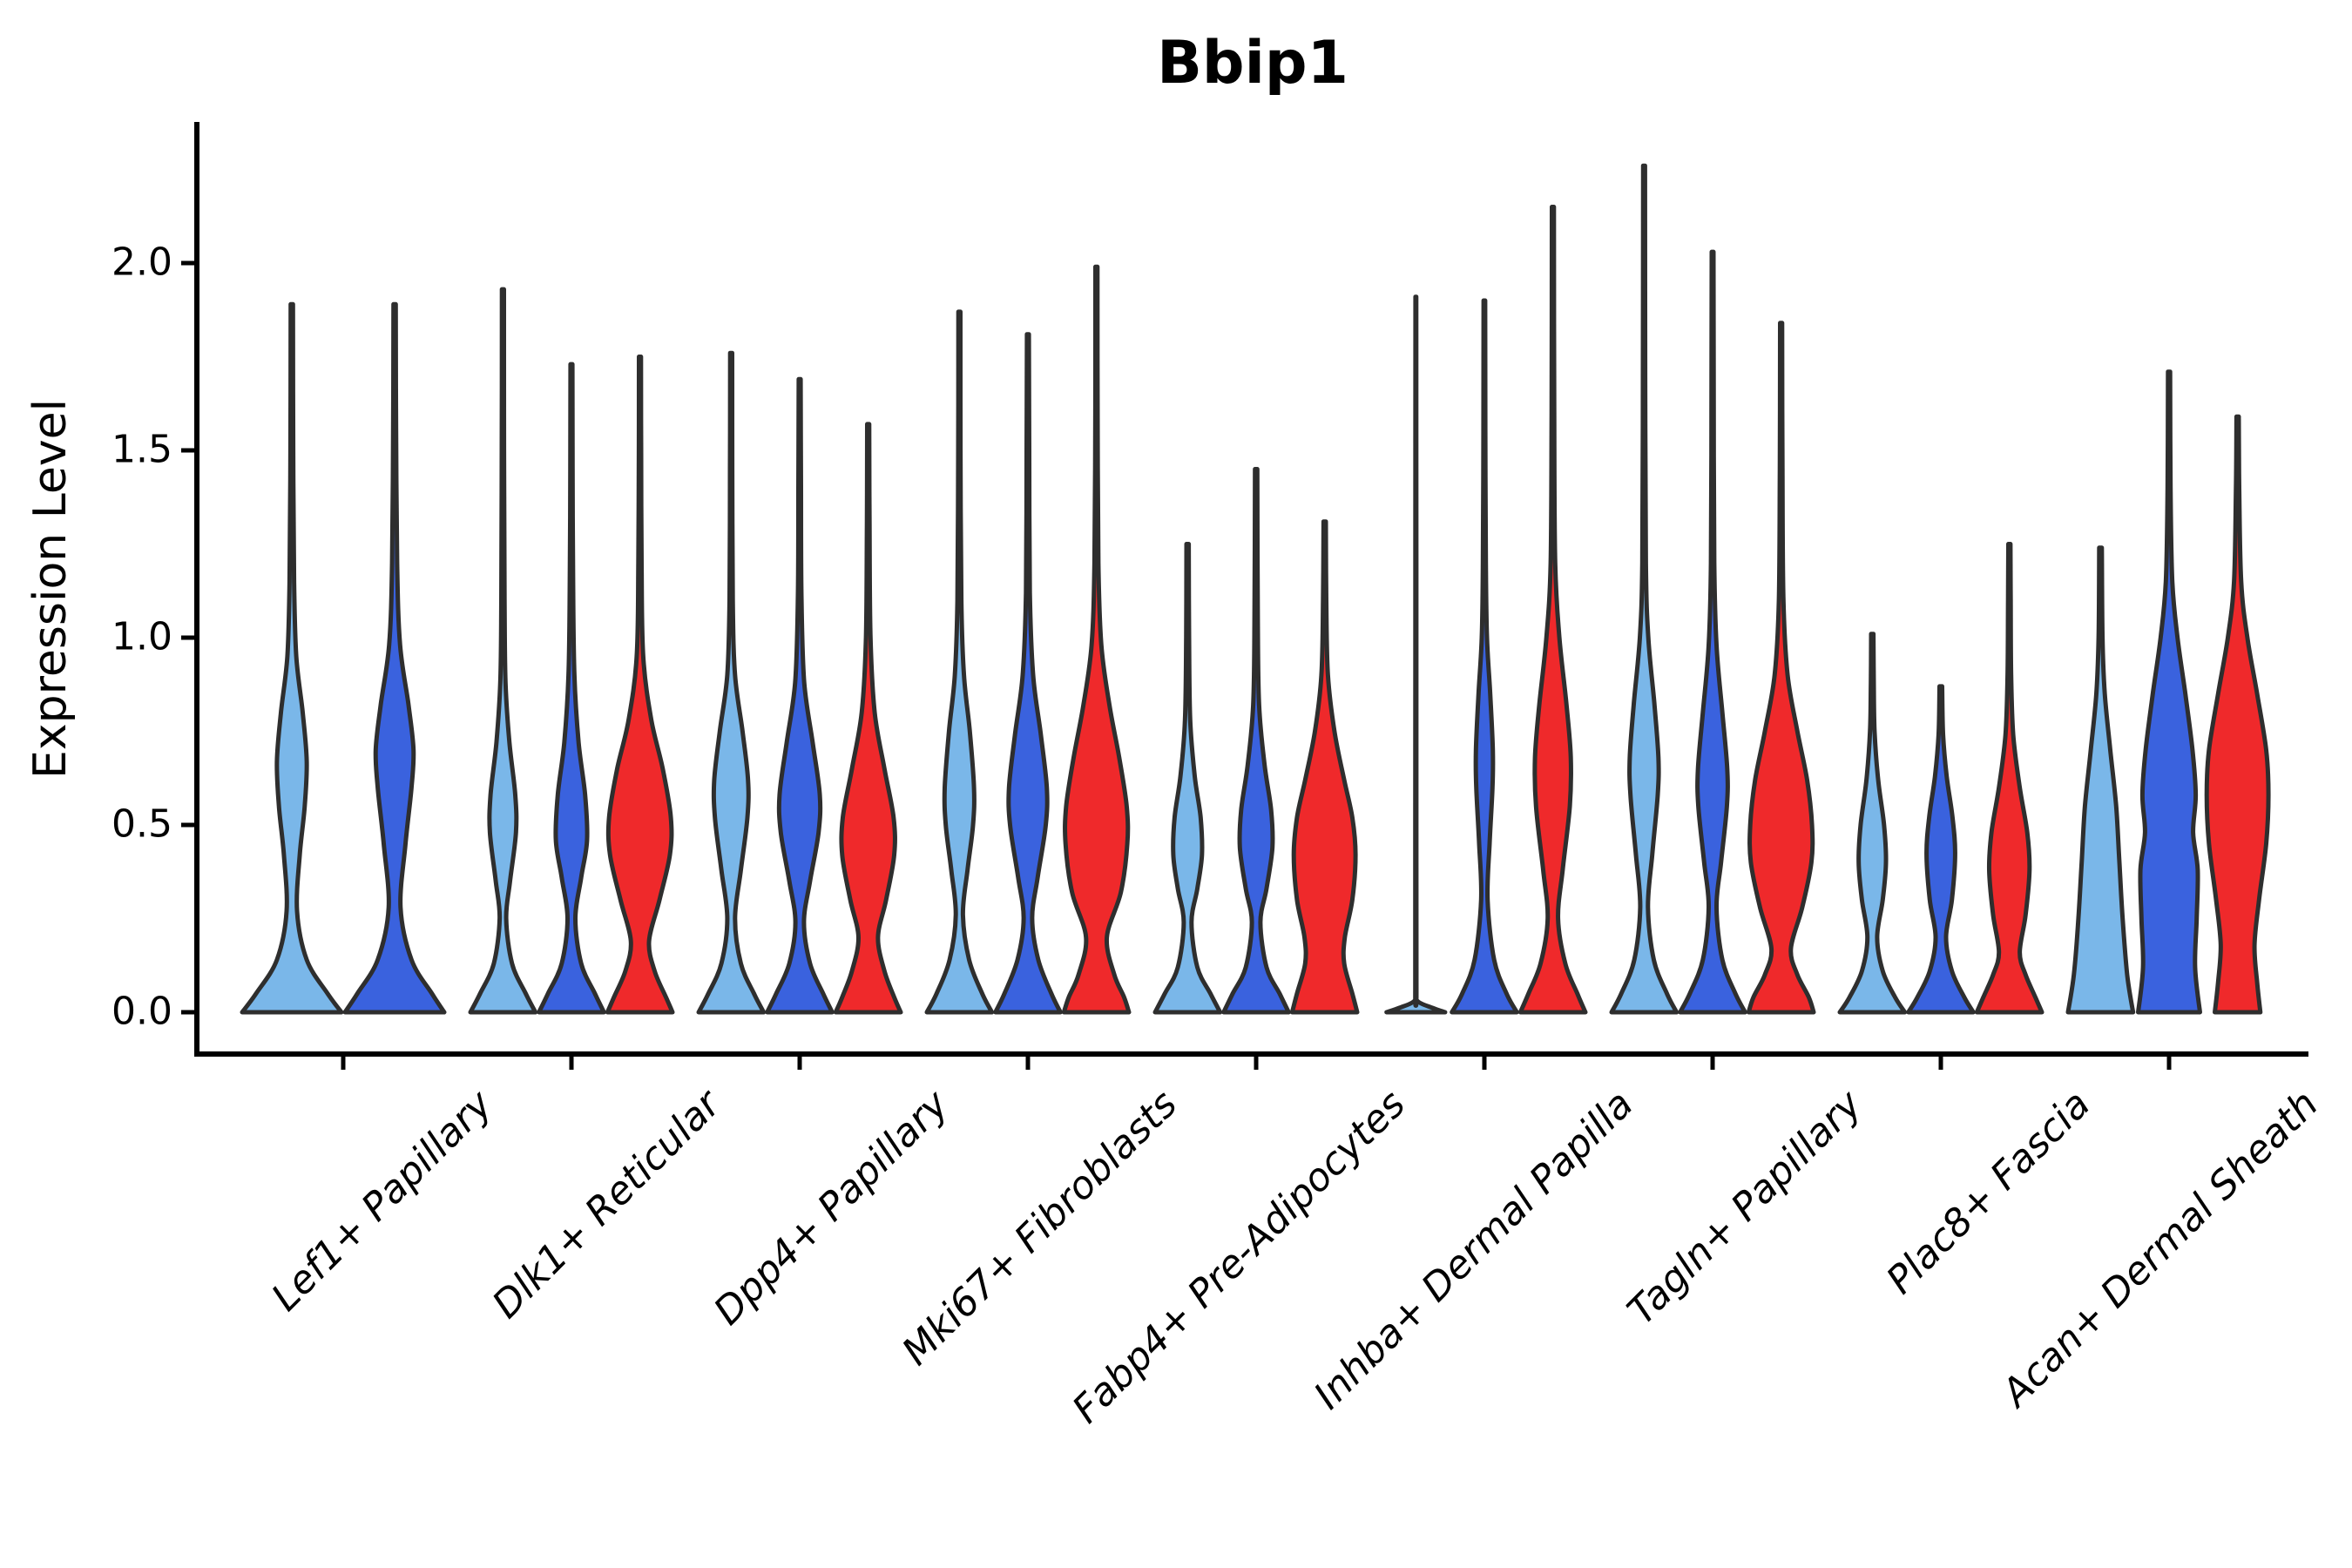 The width and height of the screenshot is (2352, 1568). Describe the element at coordinates (503, 651) in the screenshot. I see `violin-dlk1-reticular-light_blue` at that location.